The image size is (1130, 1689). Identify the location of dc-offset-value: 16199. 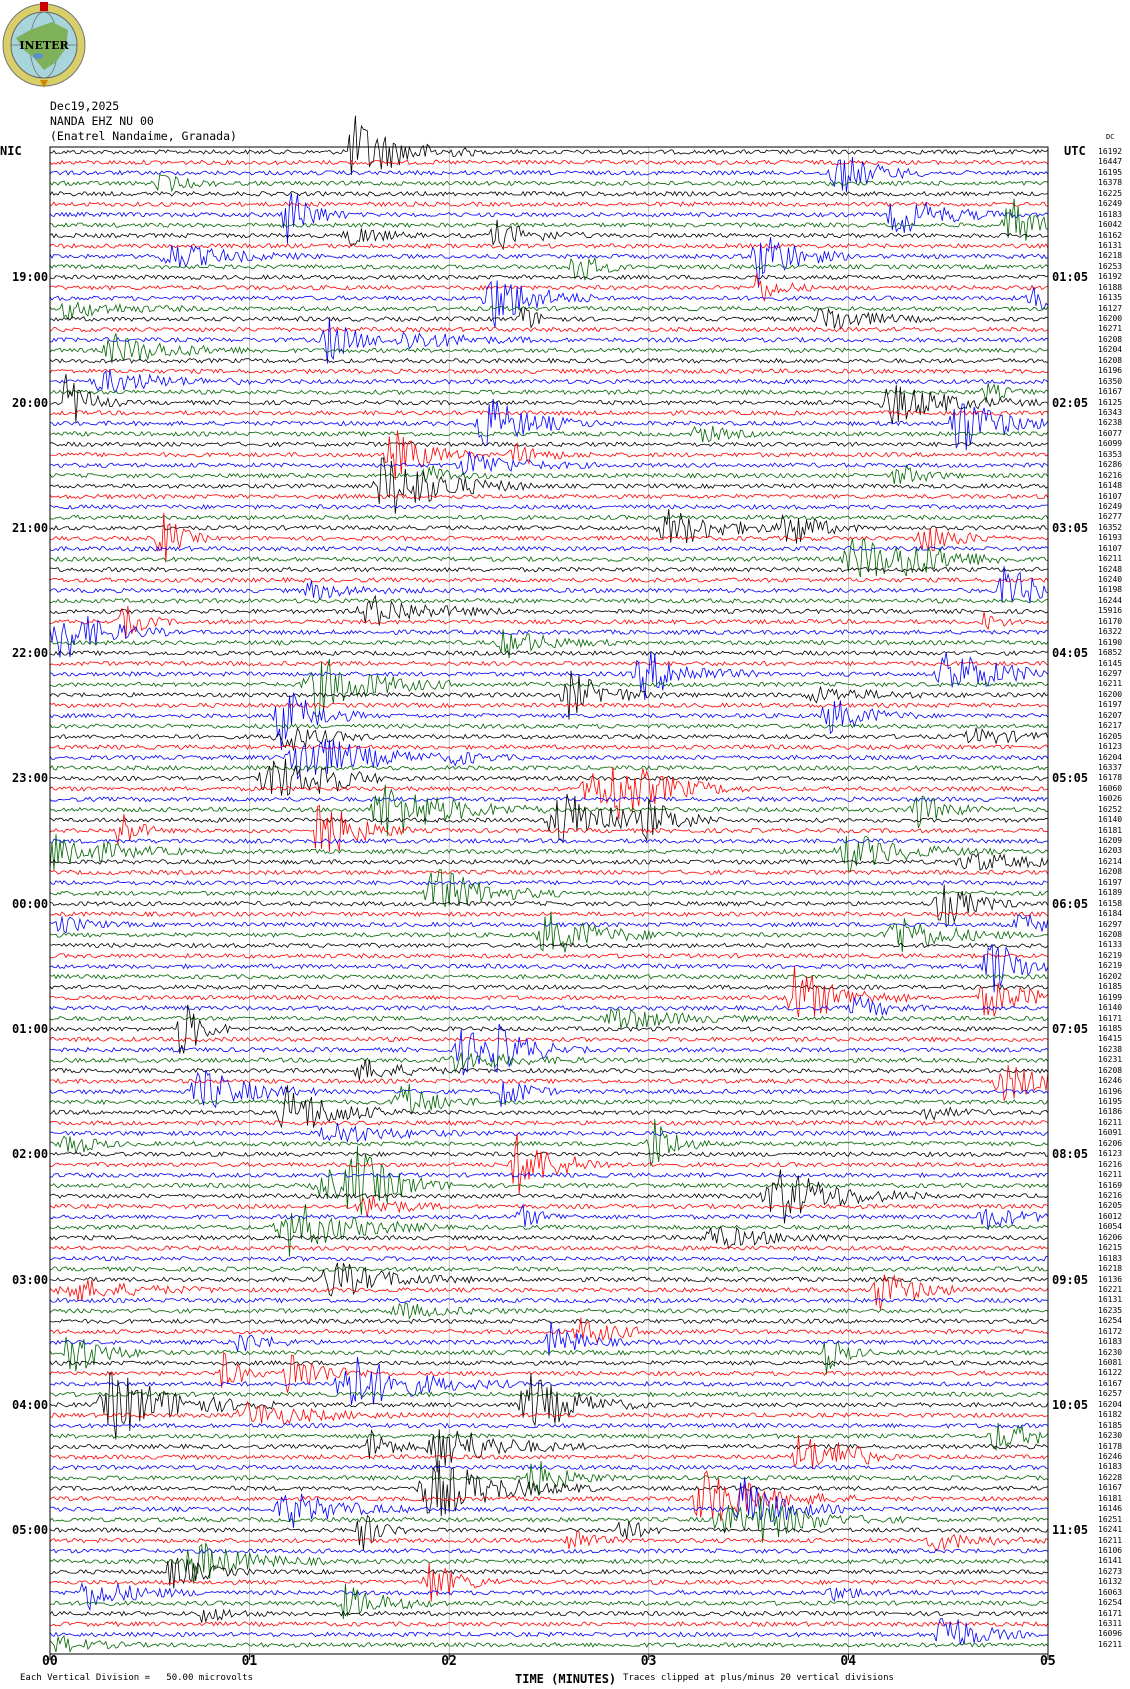
(1110, 997).